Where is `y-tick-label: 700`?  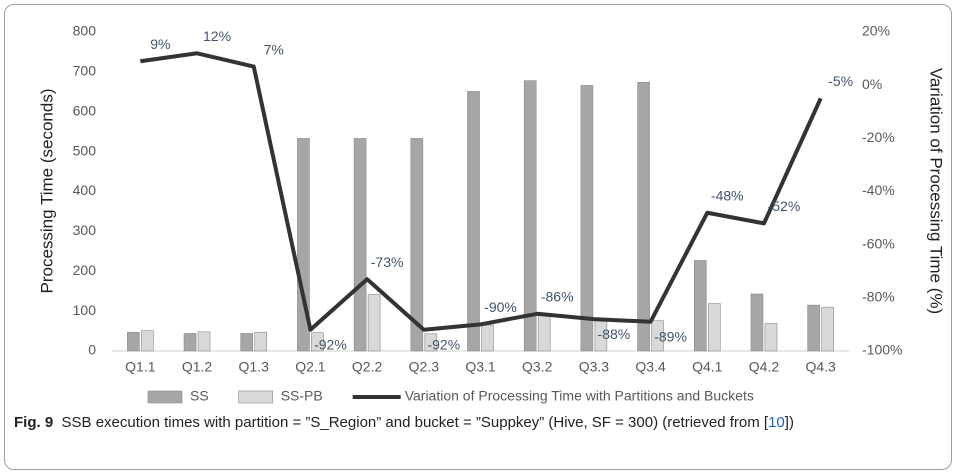 y-tick-label: 700 is located at coordinates (85, 71).